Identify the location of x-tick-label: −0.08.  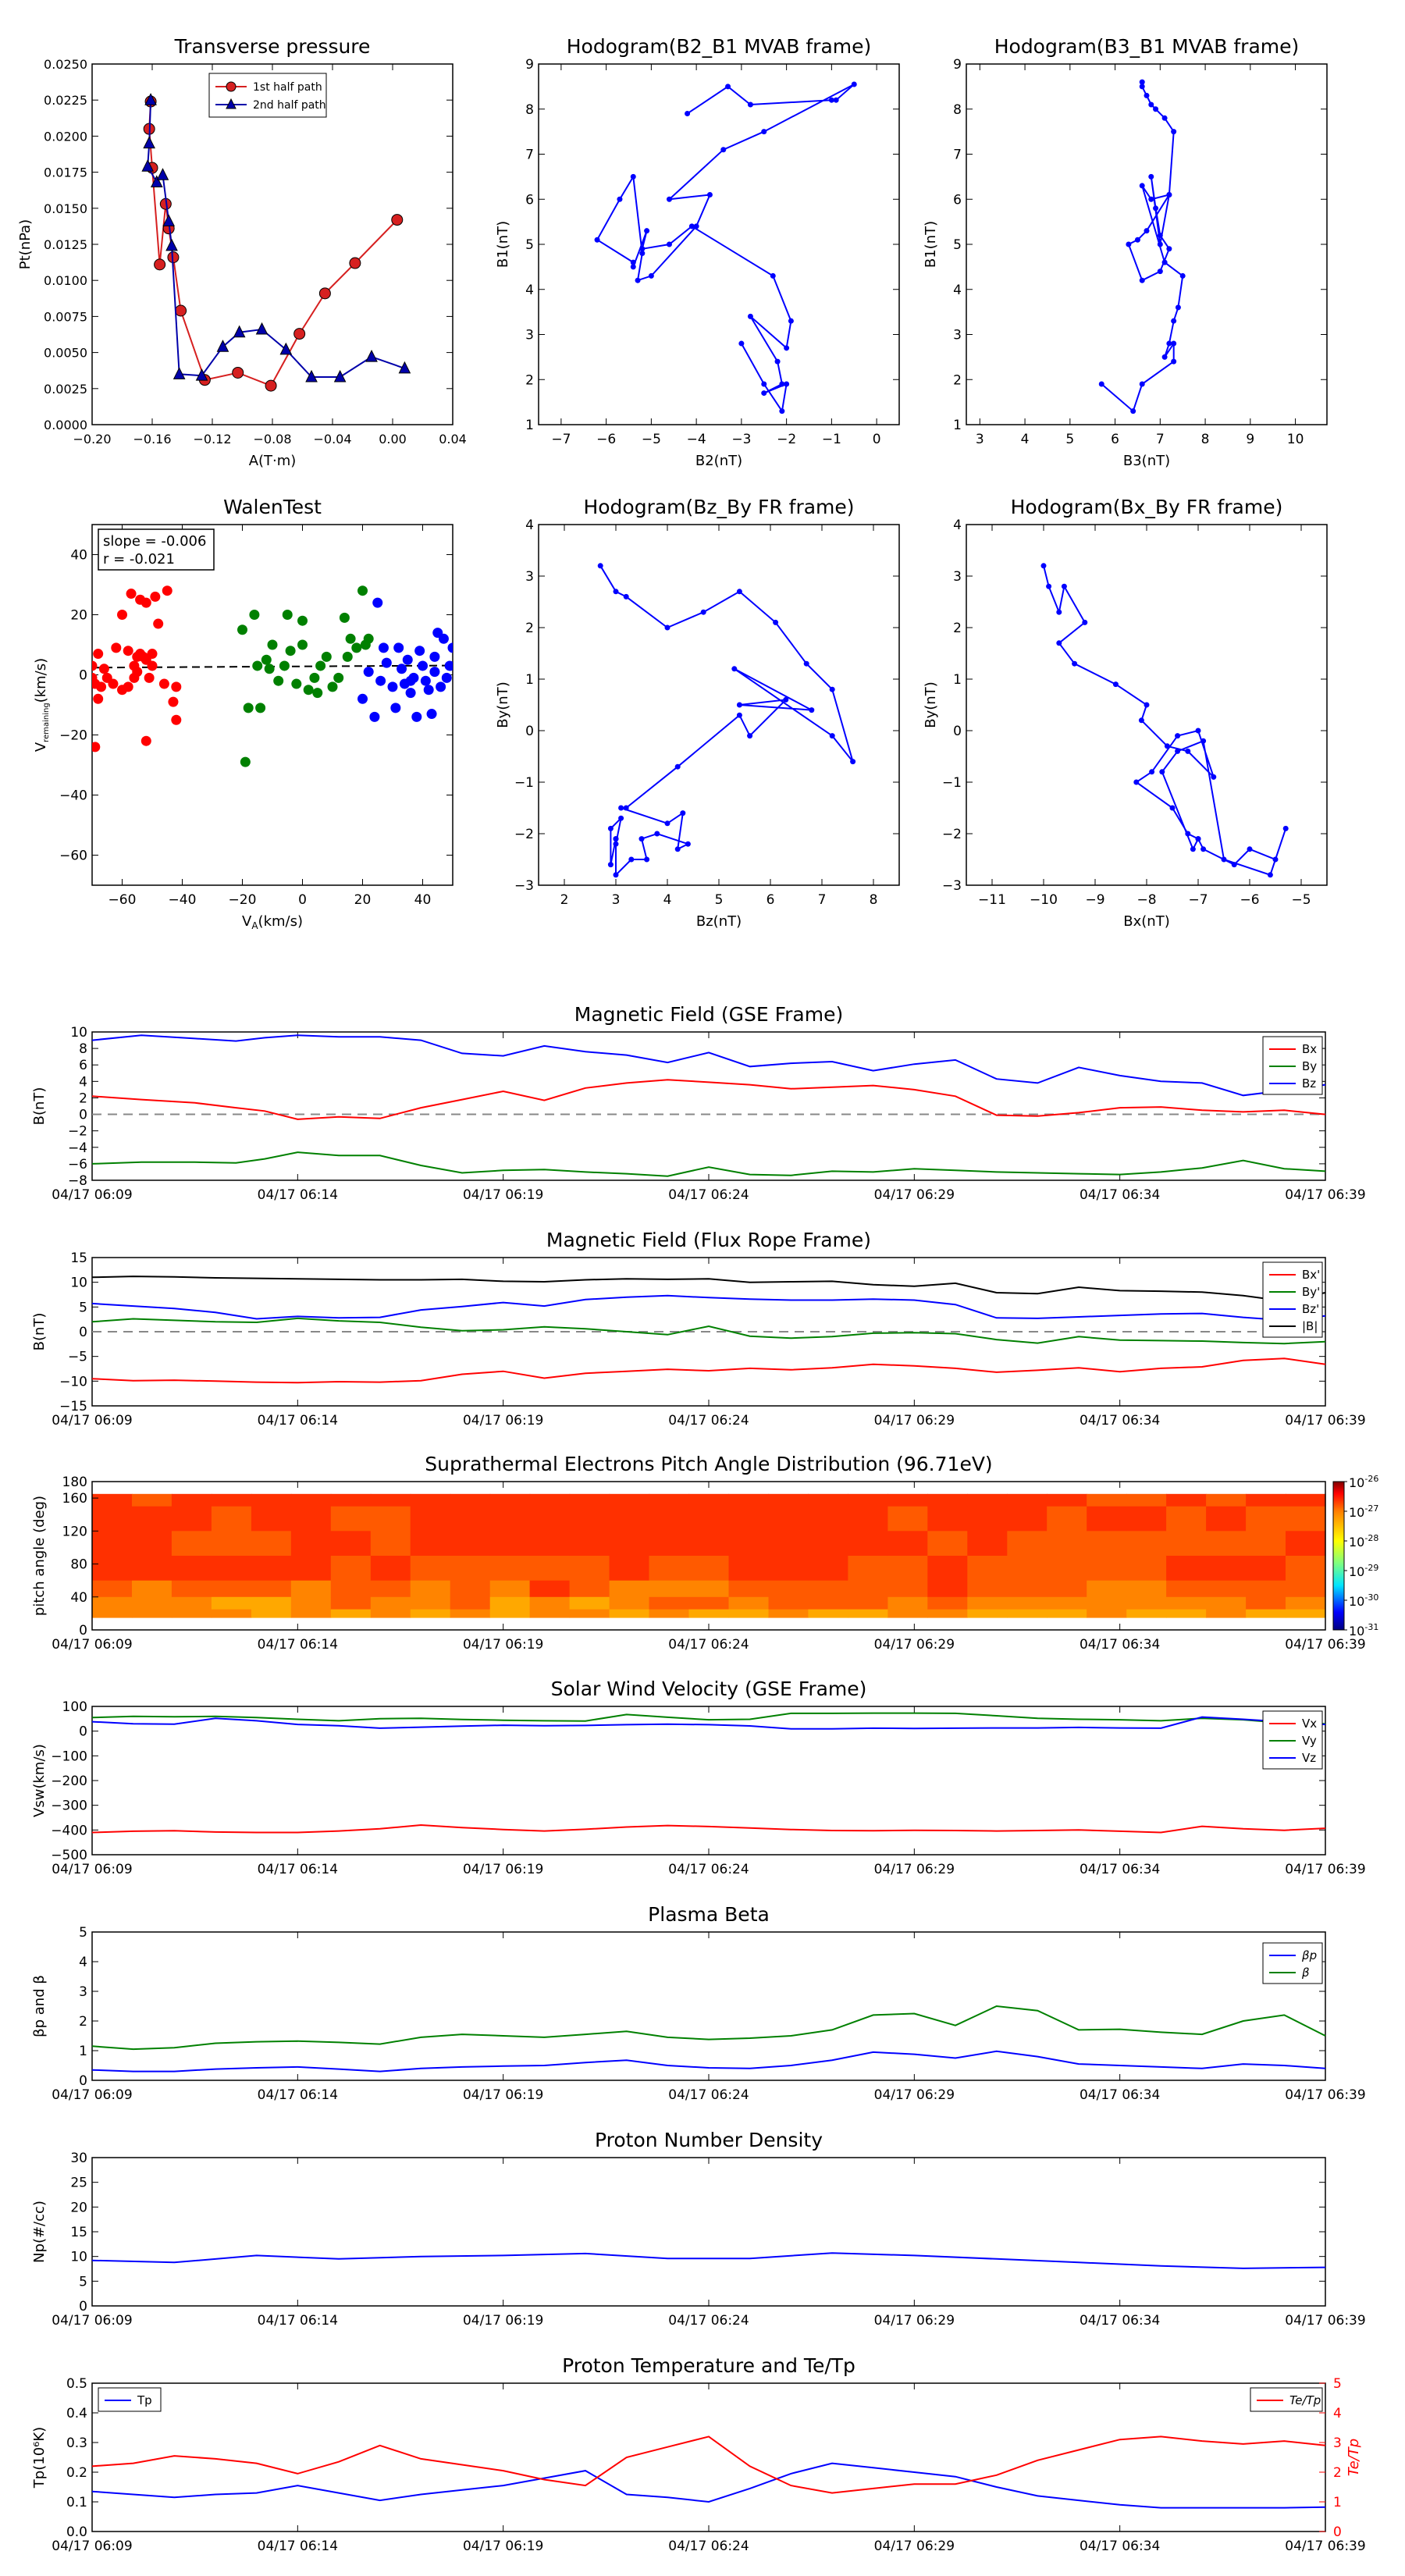
(272, 439).